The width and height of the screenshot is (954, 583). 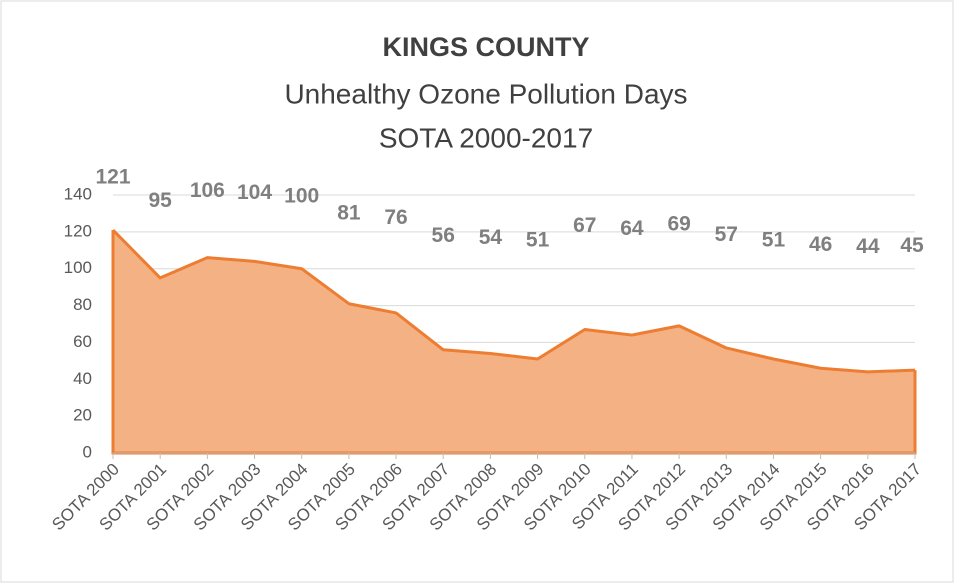 What do you see at coordinates (82, 378) in the screenshot?
I see `y-tick-label: 40` at bounding box center [82, 378].